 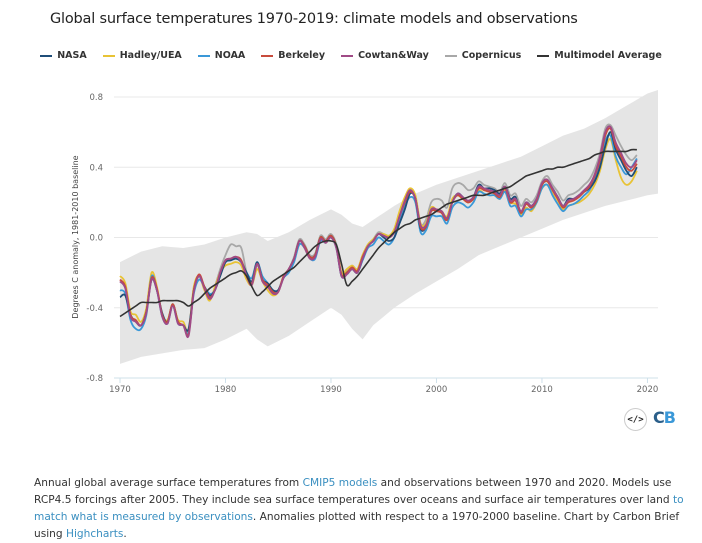 I want to click on x-tick-label: 1990, so click(x=331, y=390).